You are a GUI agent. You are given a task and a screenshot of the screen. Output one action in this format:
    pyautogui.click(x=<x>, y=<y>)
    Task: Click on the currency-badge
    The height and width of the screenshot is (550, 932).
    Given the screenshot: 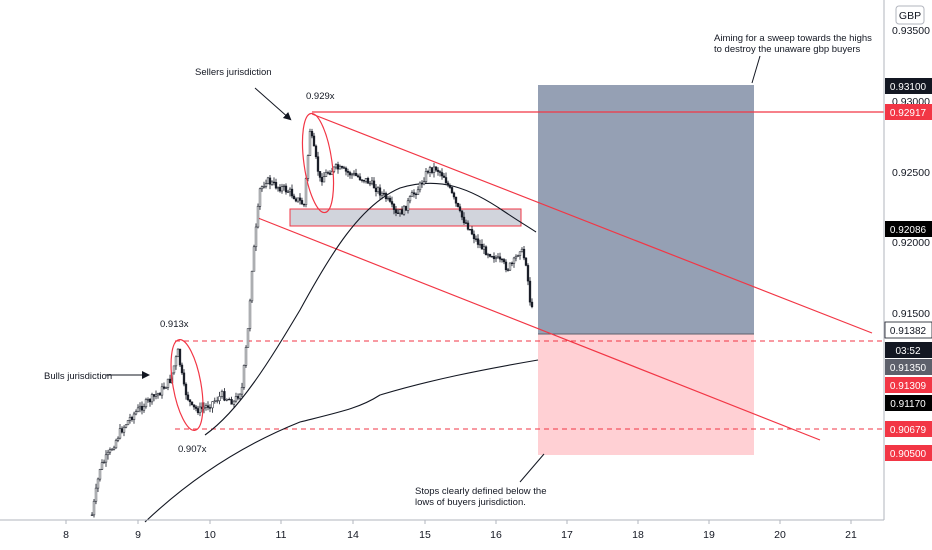 What is the action you would take?
    pyautogui.click(x=910, y=15)
    